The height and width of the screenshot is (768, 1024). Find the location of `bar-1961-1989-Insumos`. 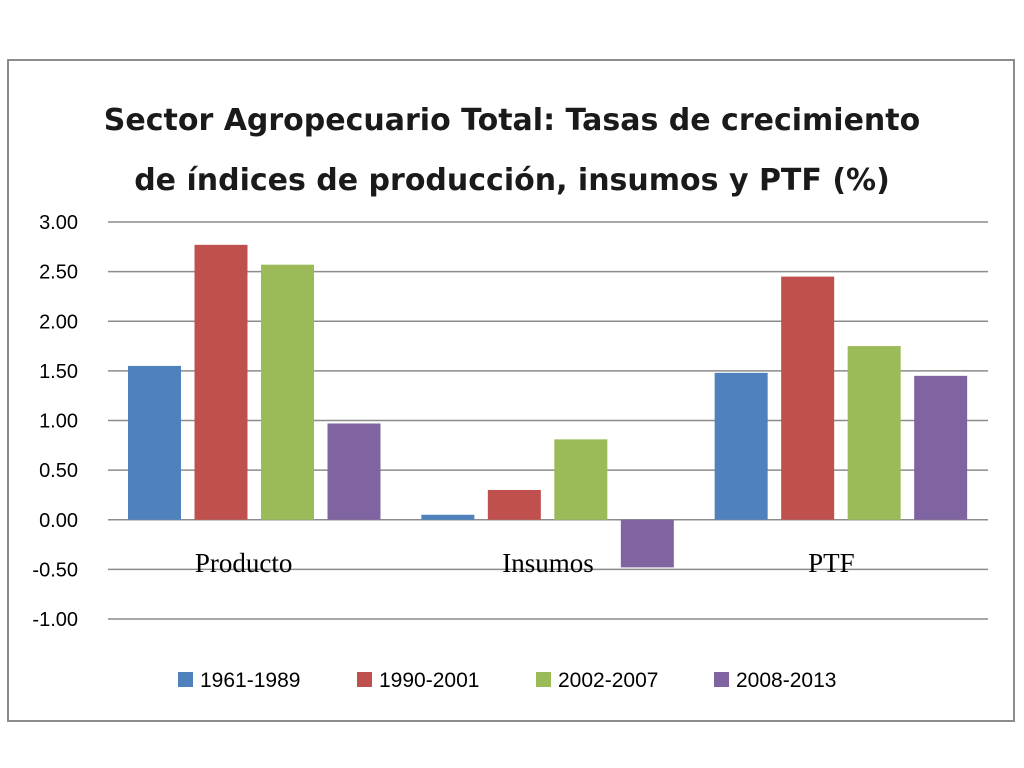

bar-1961-1989-Insumos is located at coordinates (448, 517).